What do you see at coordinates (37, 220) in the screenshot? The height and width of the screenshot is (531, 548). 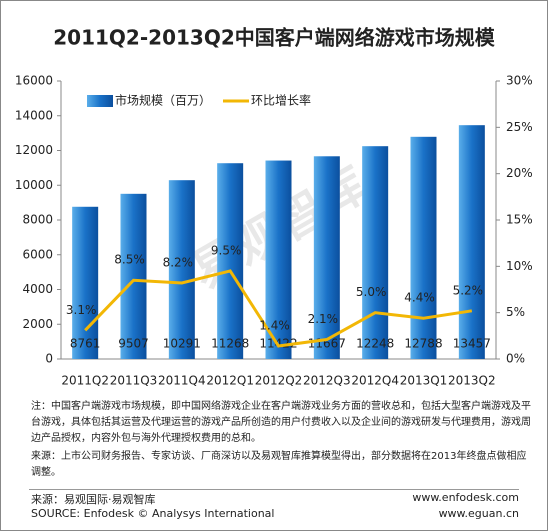 I see `y-tick-label: 8000` at bounding box center [37, 220].